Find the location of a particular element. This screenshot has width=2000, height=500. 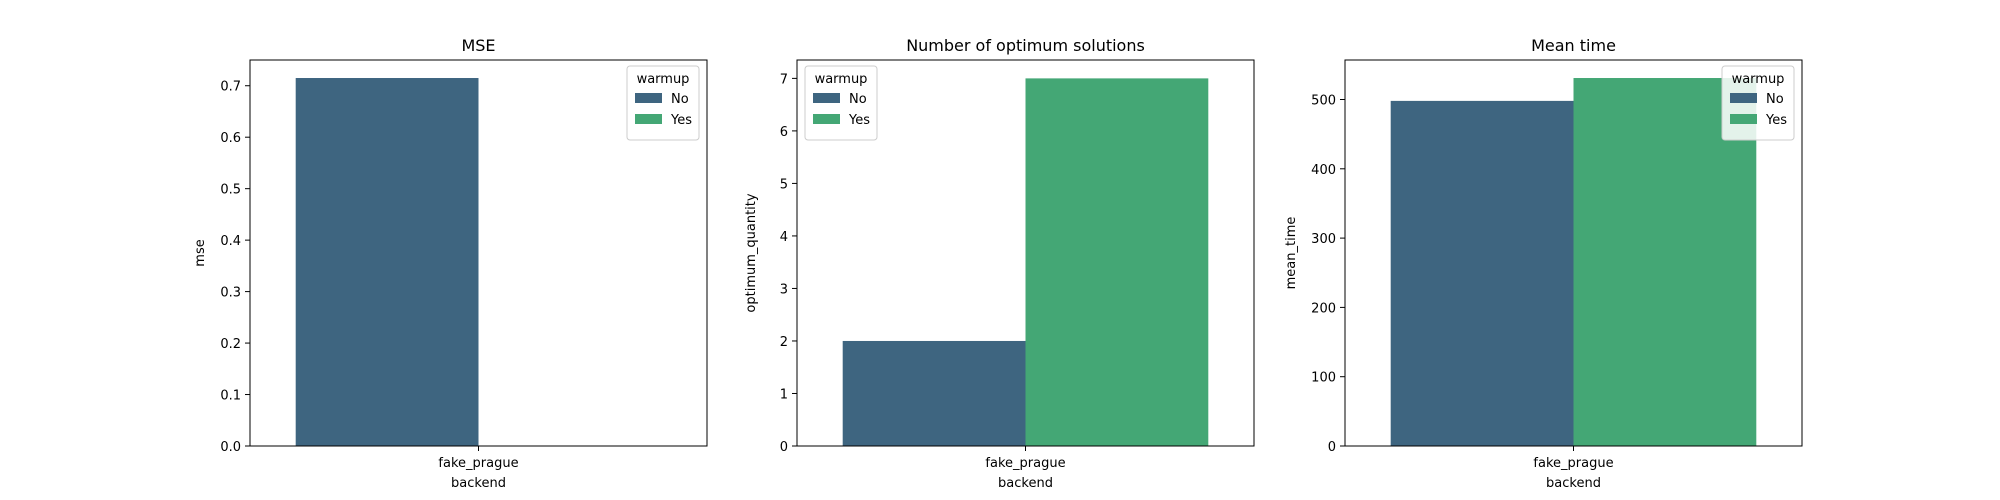

y-tick-label: 500 is located at coordinates (1323, 101).